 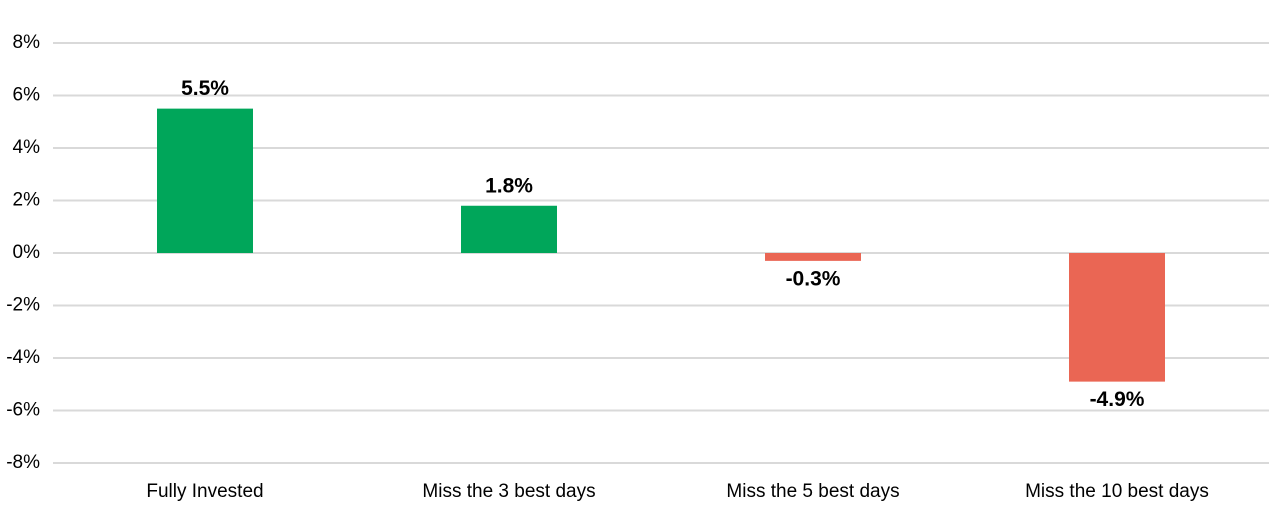 What do you see at coordinates (205, 88) in the screenshot?
I see `value-label: 5.5%` at bounding box center [205, 88].